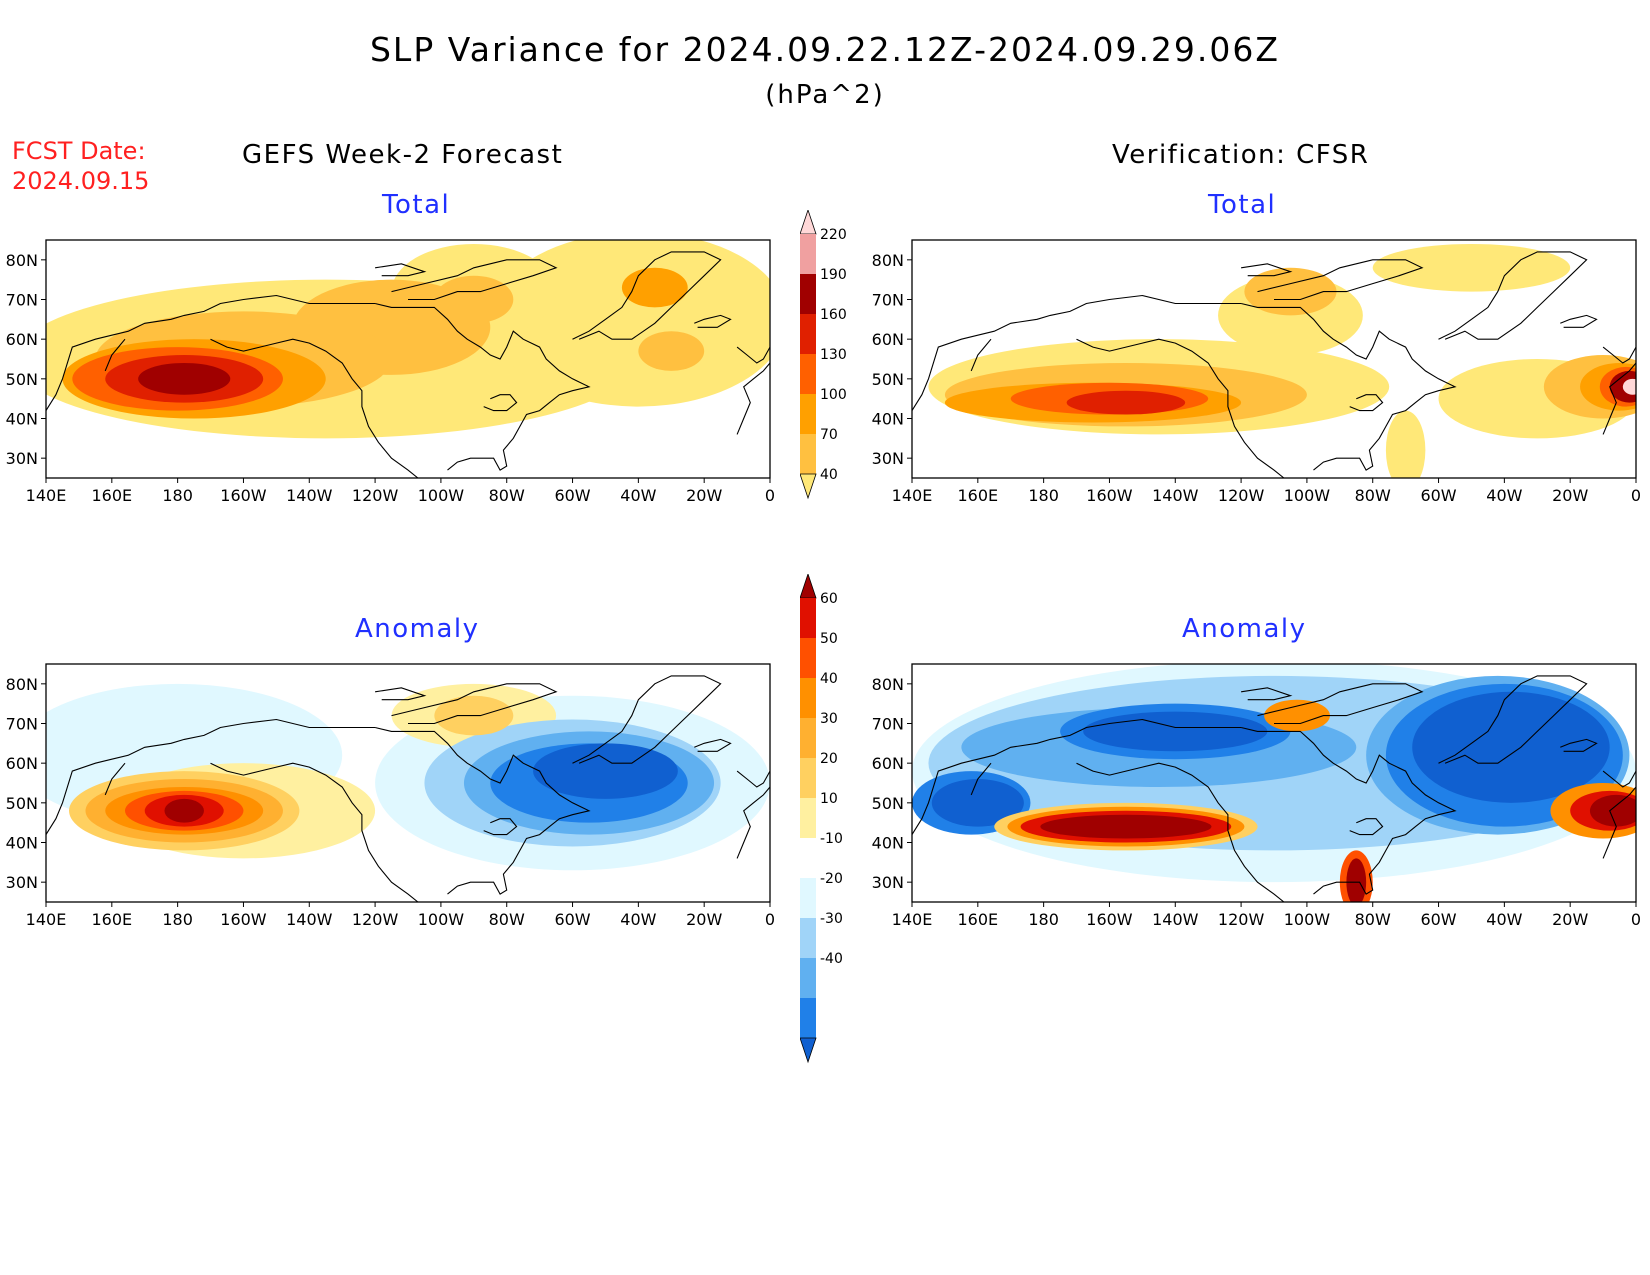  What do you see at coordinates (417, 629) in the screenshot?
I see `gefs-anomaly-title: Anomaly` at bounding box center [417, 629].